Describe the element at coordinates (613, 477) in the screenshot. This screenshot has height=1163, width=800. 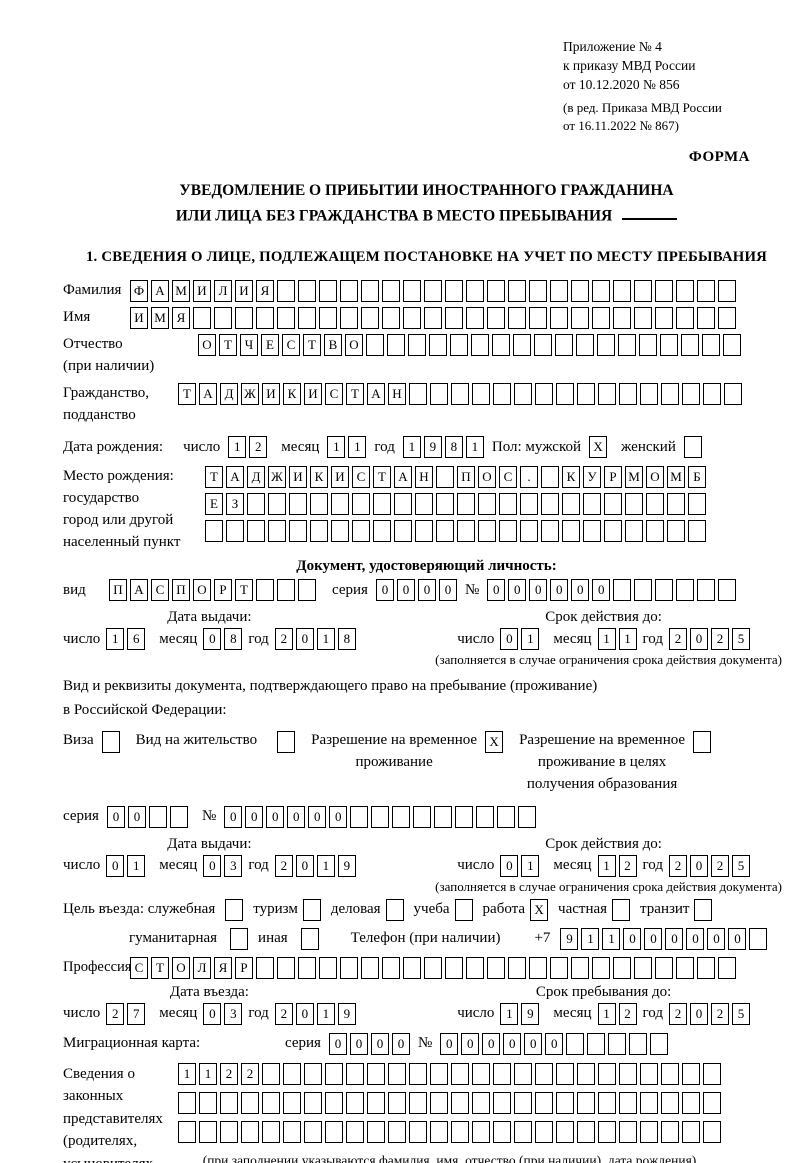
I see `char-box: Р` at that location.